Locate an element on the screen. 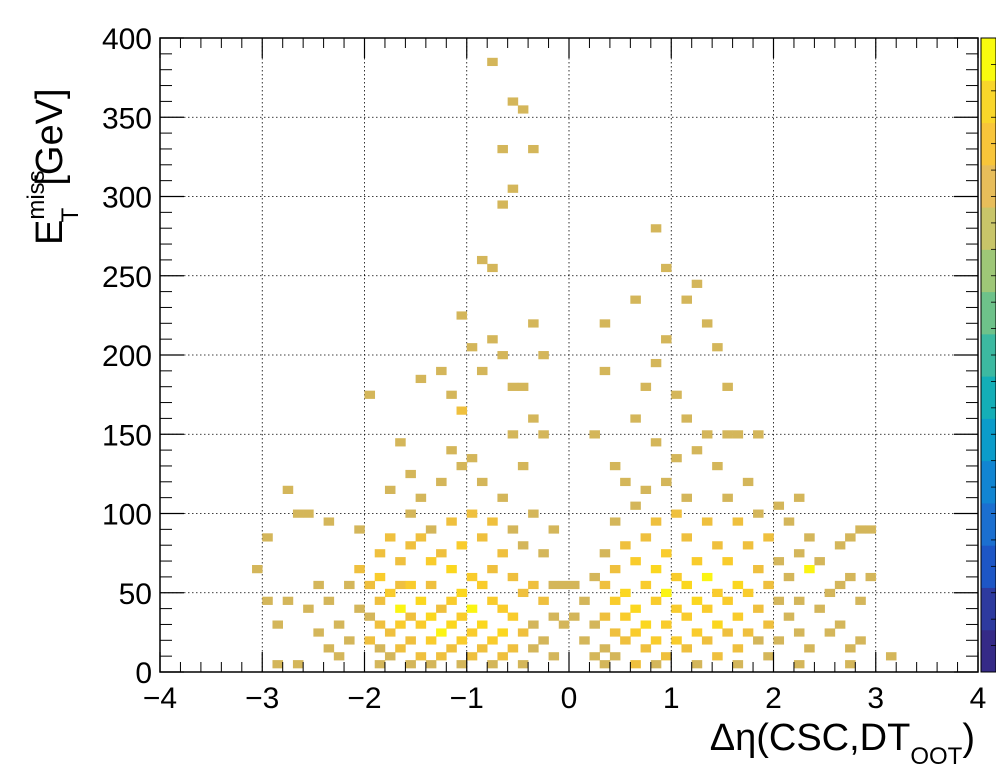 This screenshot has width=996, height=772. x-tick-label: −2 is located at coordinates (364, 698).